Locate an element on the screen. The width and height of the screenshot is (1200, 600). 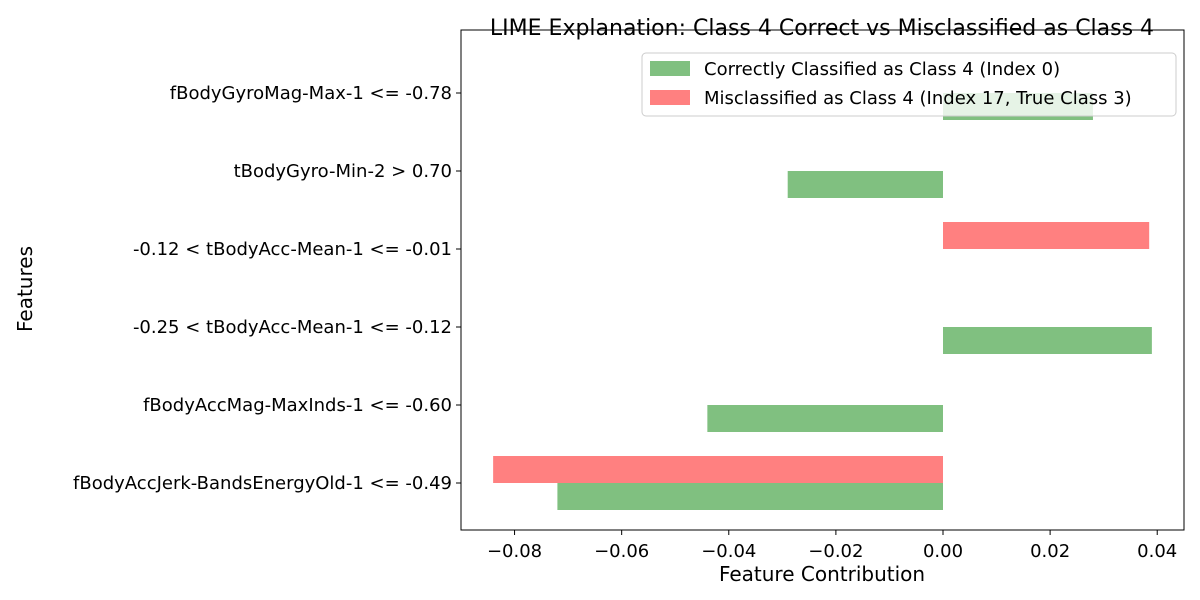
x-tick-label: −0.02 is located at coordinates (835, 551).